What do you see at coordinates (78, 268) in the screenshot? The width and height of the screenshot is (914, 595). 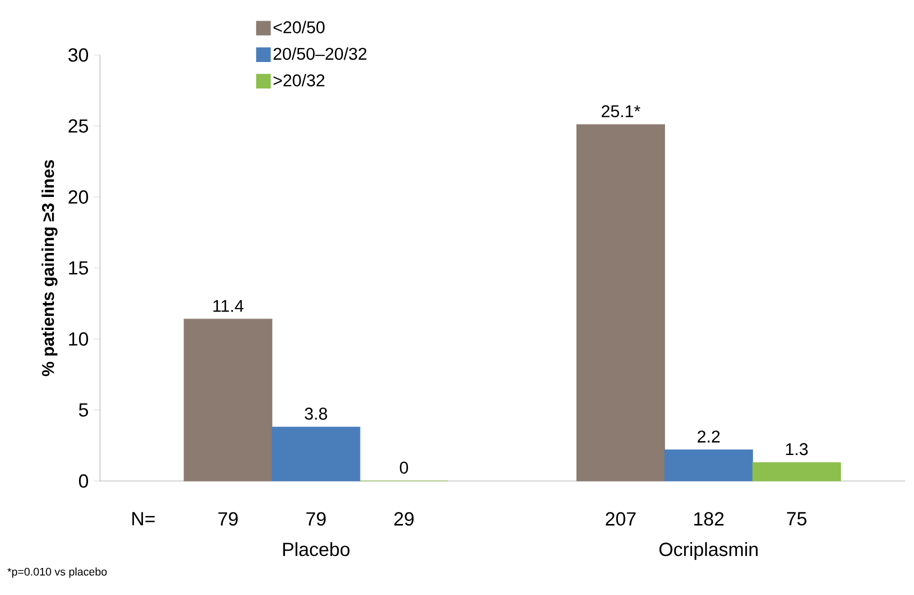 I see `y-tick-label: 15` at bounding box center [78, 268].